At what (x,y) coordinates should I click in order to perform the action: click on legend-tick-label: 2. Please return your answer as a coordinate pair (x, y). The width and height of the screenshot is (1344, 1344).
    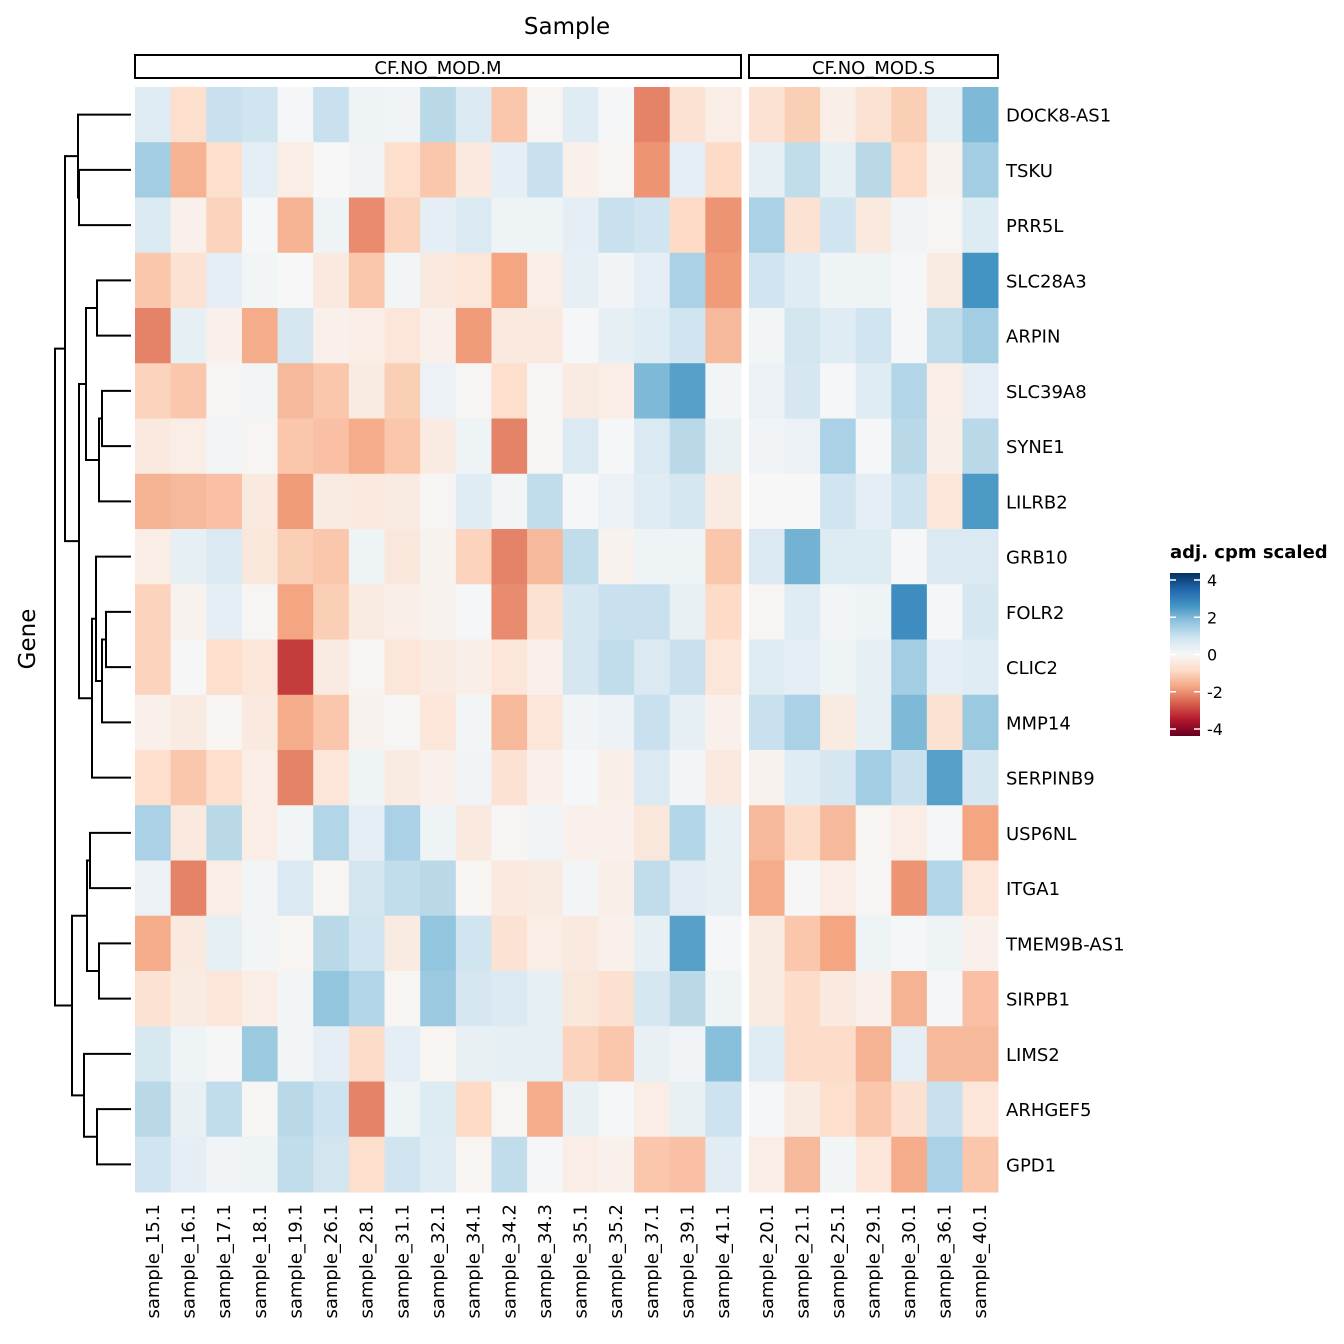
    Looking at the image, I should click on (1212, 617).